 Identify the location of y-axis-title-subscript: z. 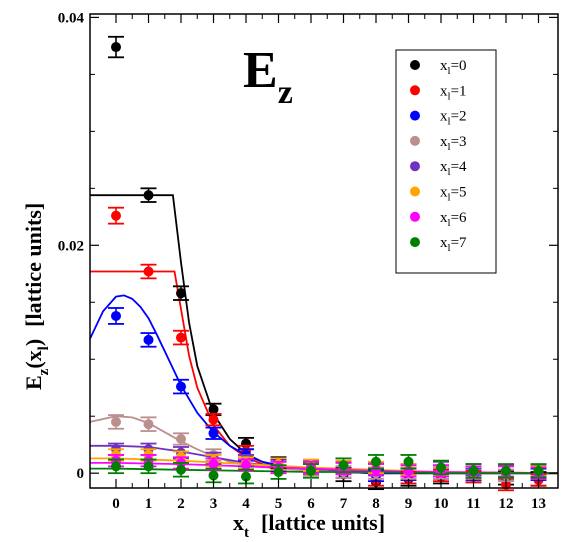
(44, 371).